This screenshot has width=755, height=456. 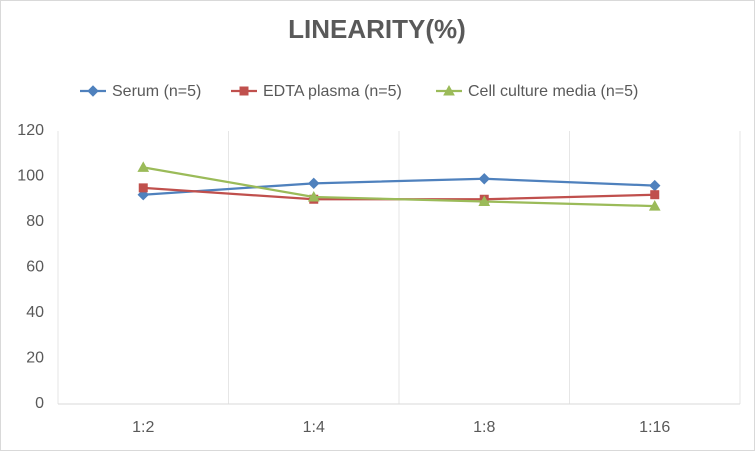 I want to click on legend-label: Cell culture media (n=5), so click(x=553, y=91).